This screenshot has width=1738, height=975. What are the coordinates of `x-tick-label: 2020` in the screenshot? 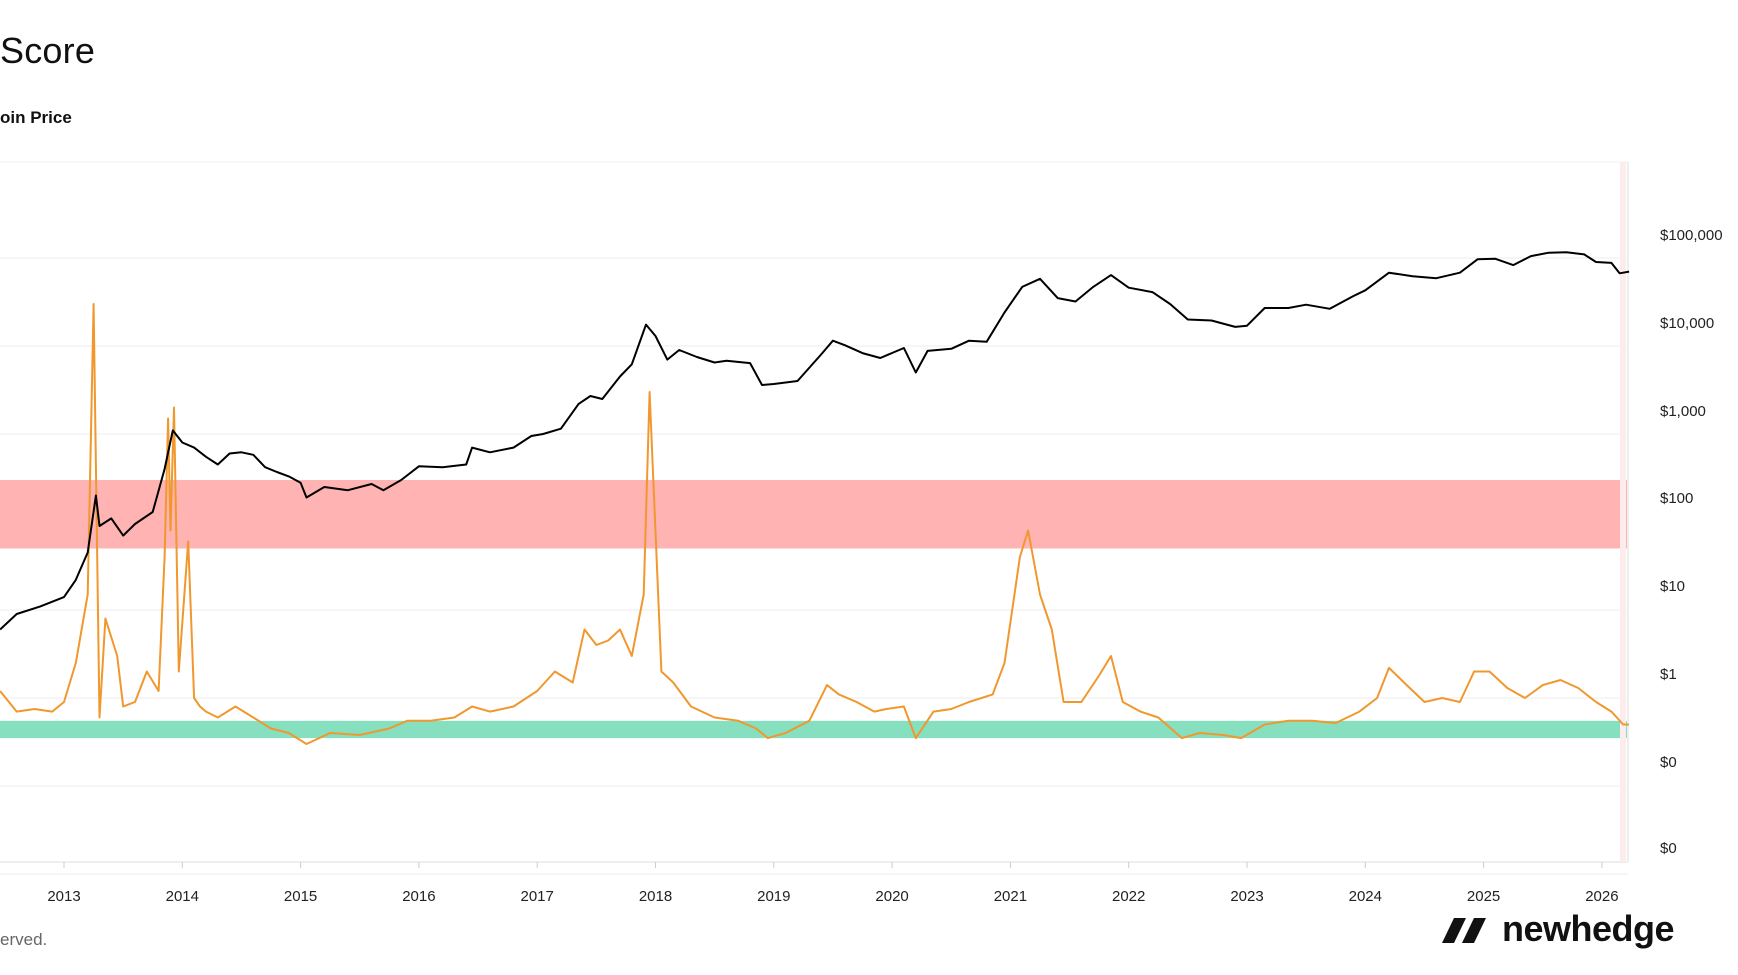 It's located at (891, 896).